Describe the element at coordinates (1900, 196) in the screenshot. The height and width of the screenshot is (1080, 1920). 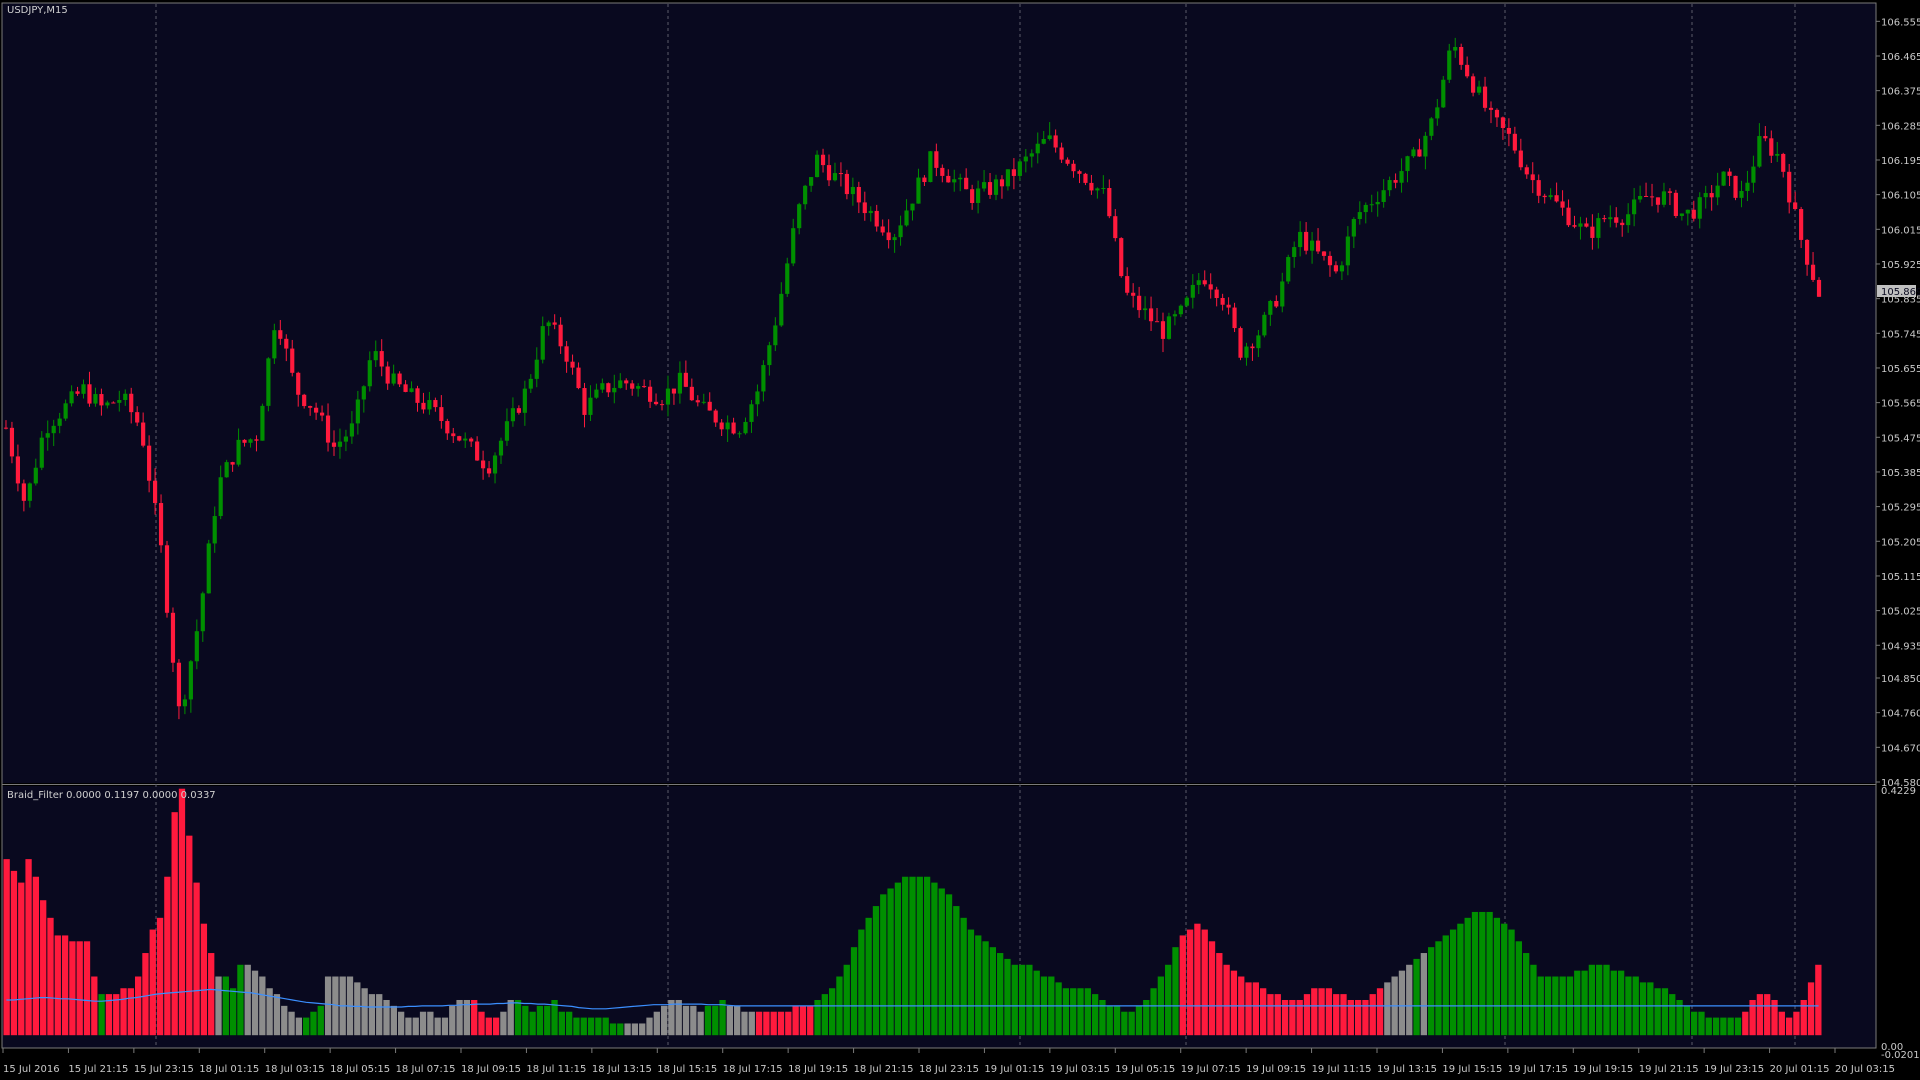
I see `price-axis-label: 106.105` at that location.